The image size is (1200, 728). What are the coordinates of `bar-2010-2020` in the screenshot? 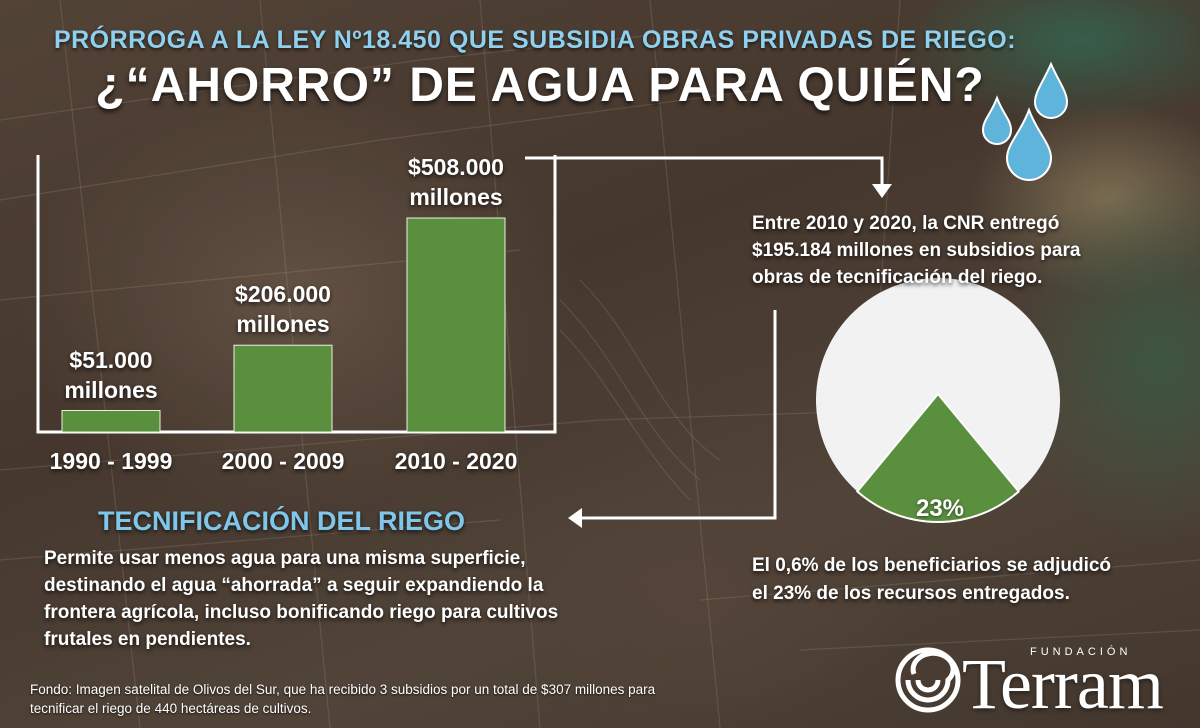 It's located at (456, 325).